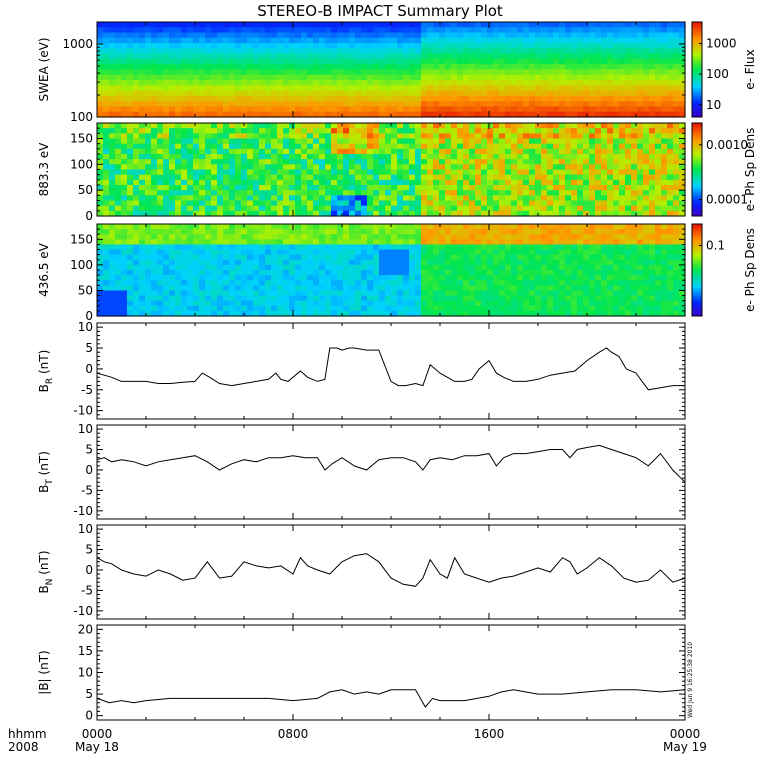 The width and height of the screenshot is (780, 780). I want to click on panel-bt: -10 -5 0 5 10 BT (nT), so click(361, 471).